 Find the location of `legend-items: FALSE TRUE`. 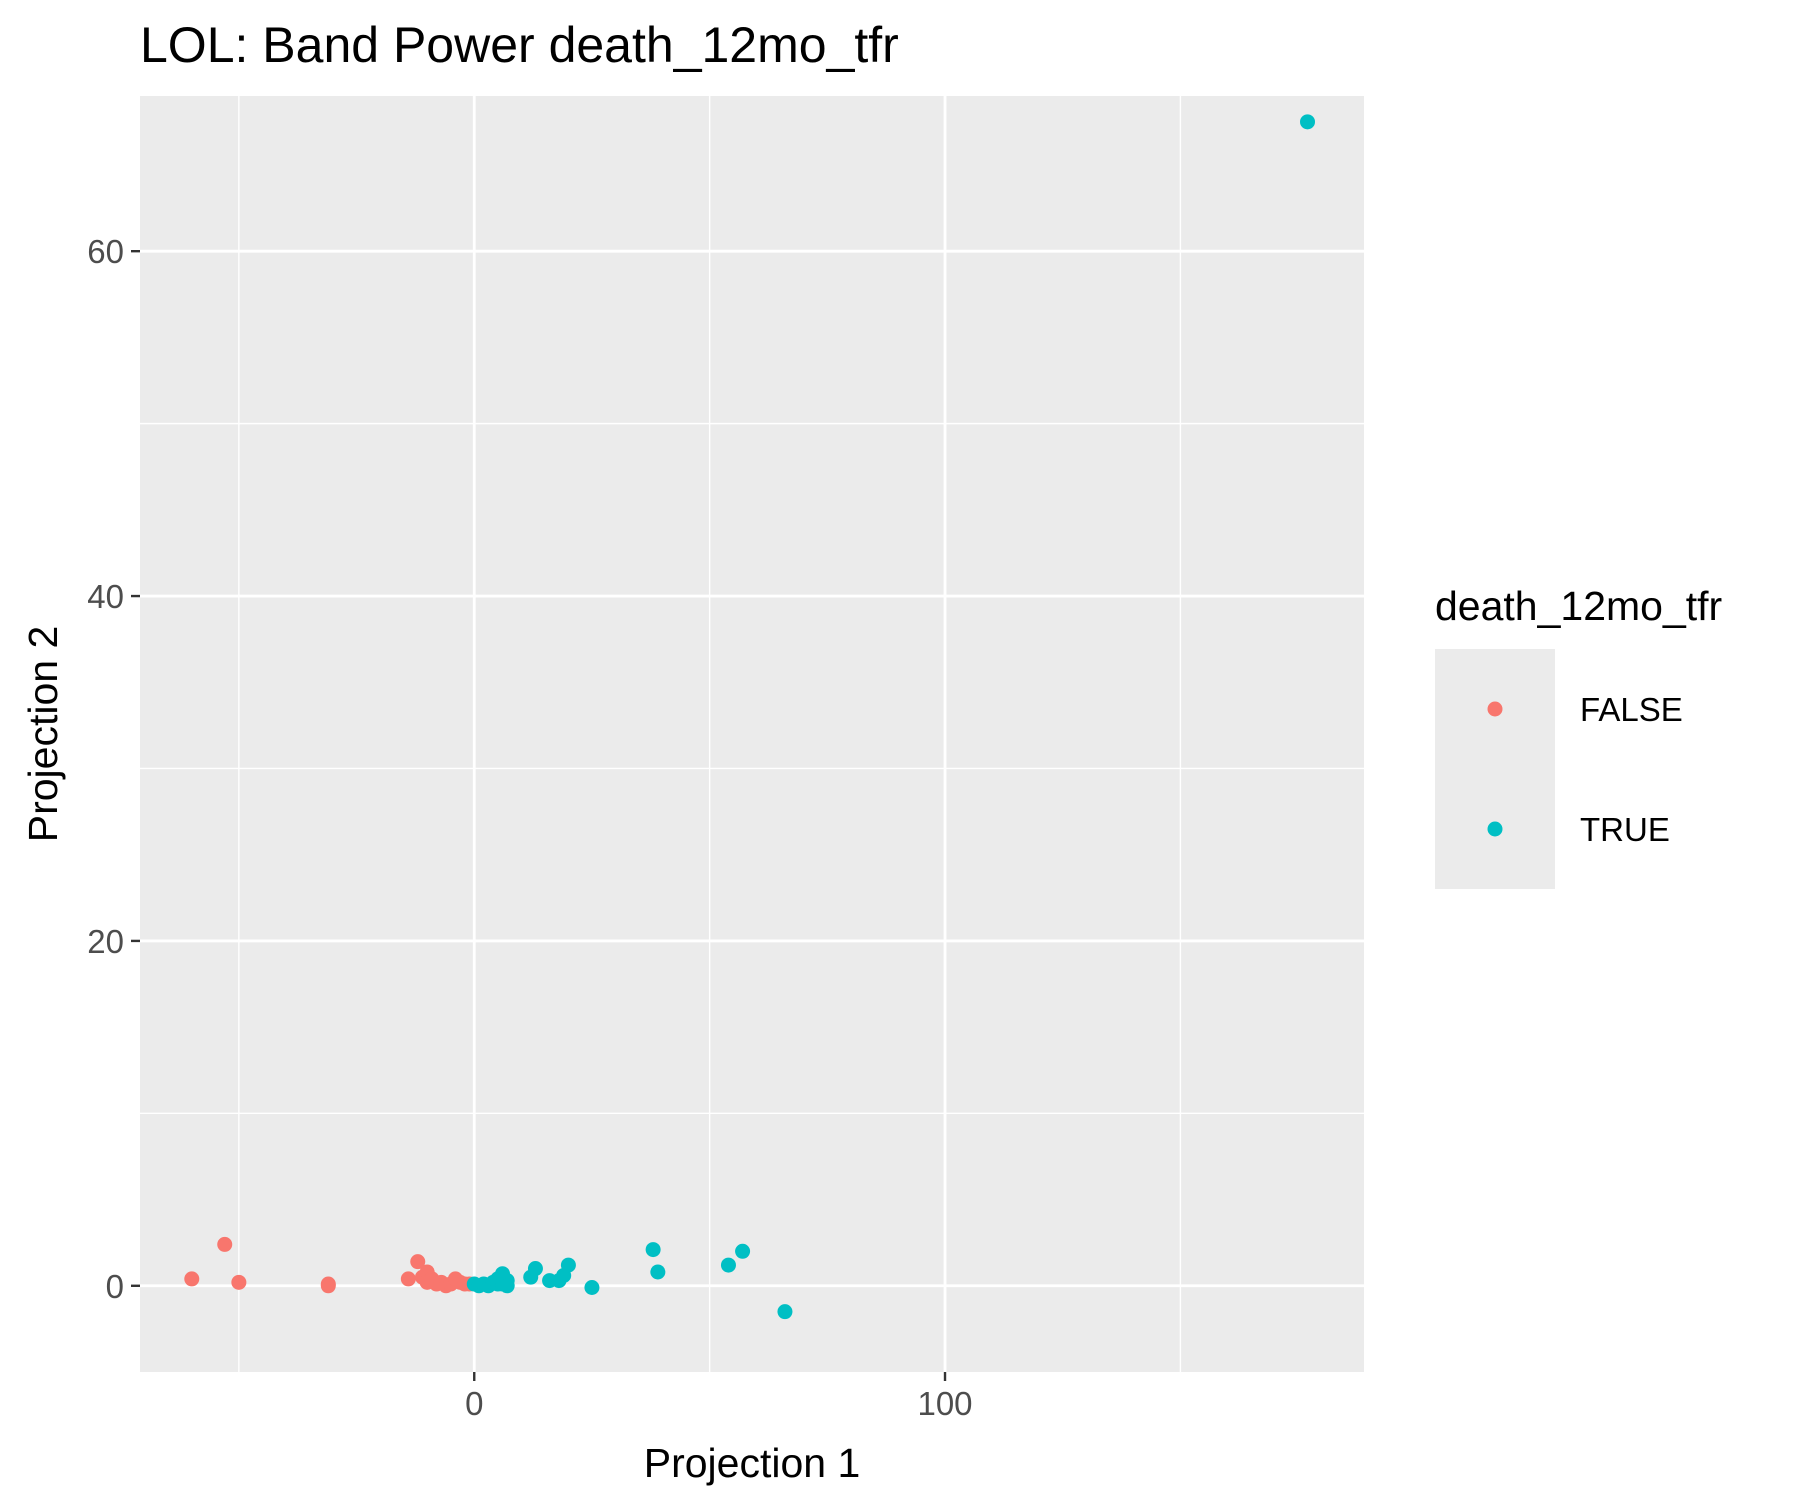

legend-items: FALSE TRUE is located at coordinates (1585, 769).